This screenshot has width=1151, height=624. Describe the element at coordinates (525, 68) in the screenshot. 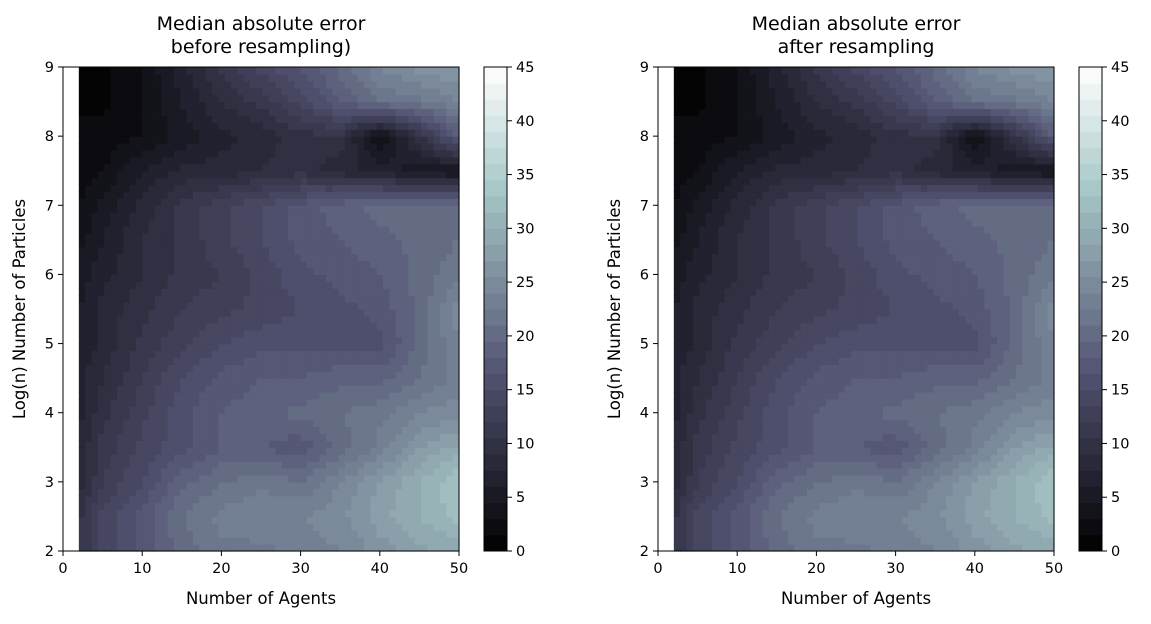

I see `colorbar-tick-label: 45` at that location.